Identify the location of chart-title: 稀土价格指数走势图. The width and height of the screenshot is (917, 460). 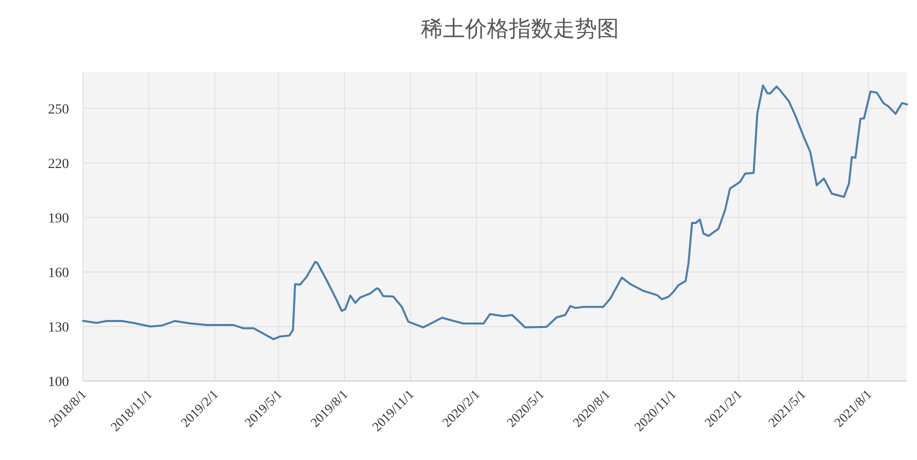
(520, 28).